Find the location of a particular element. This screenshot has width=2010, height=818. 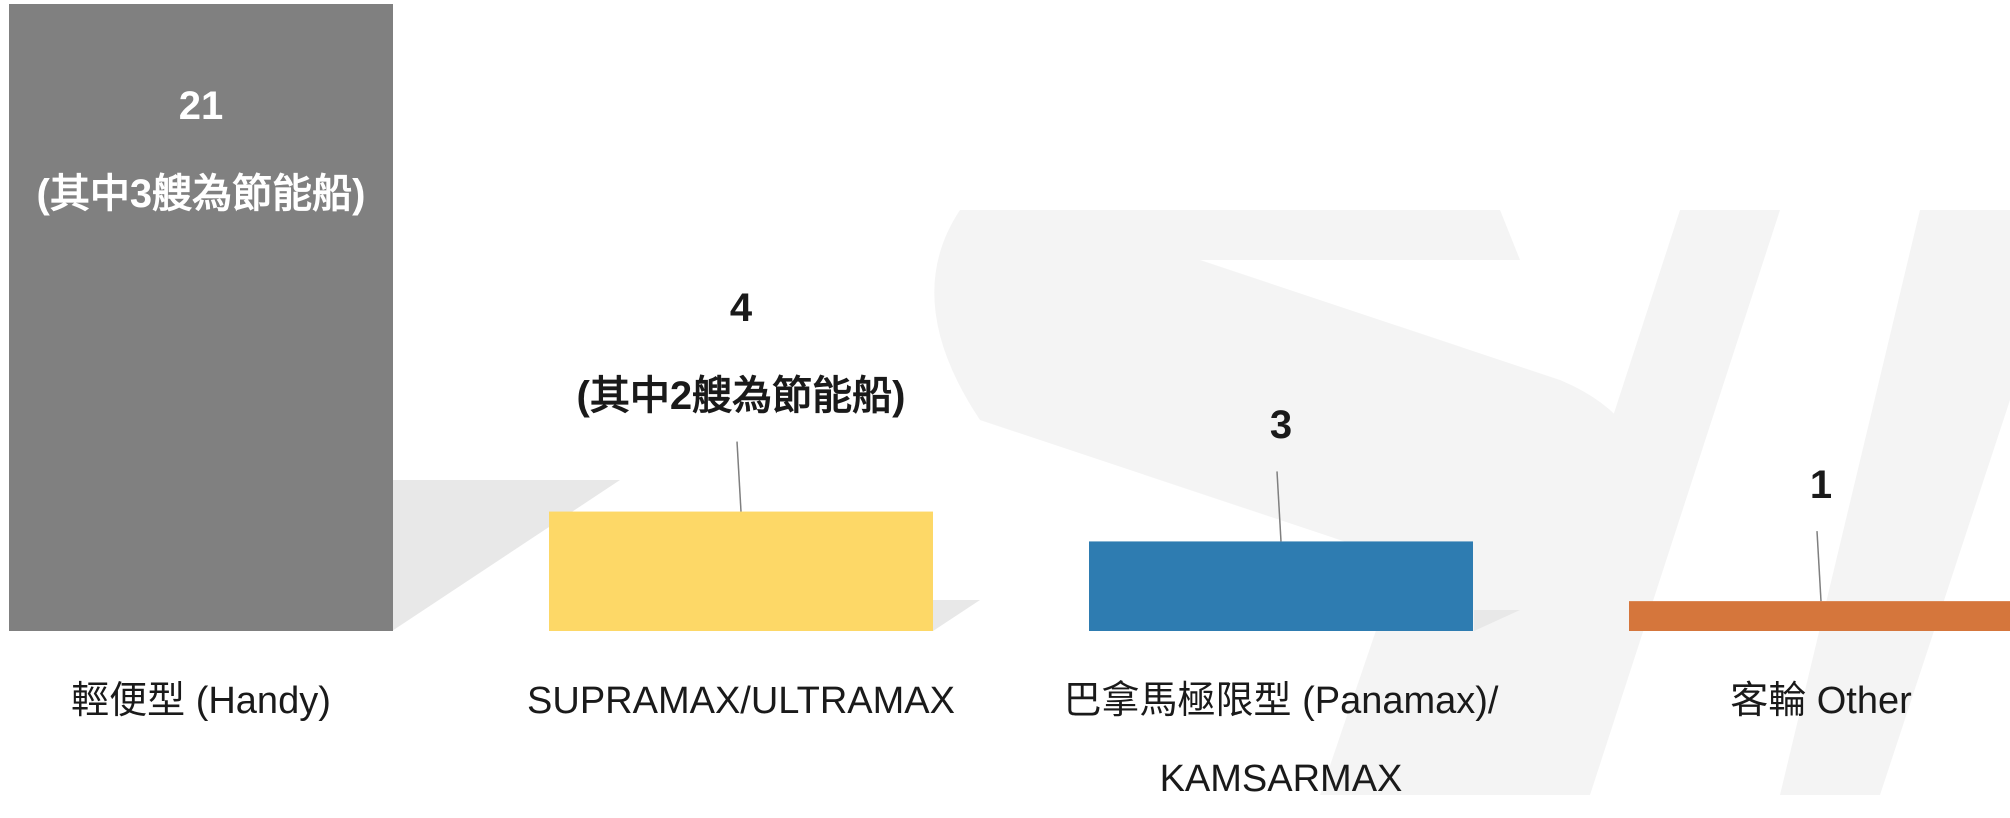

x-tick-label: 巴拿馬極限型 (Panamax)/ KAMSARMAX is located at coordinates (1281, 740).